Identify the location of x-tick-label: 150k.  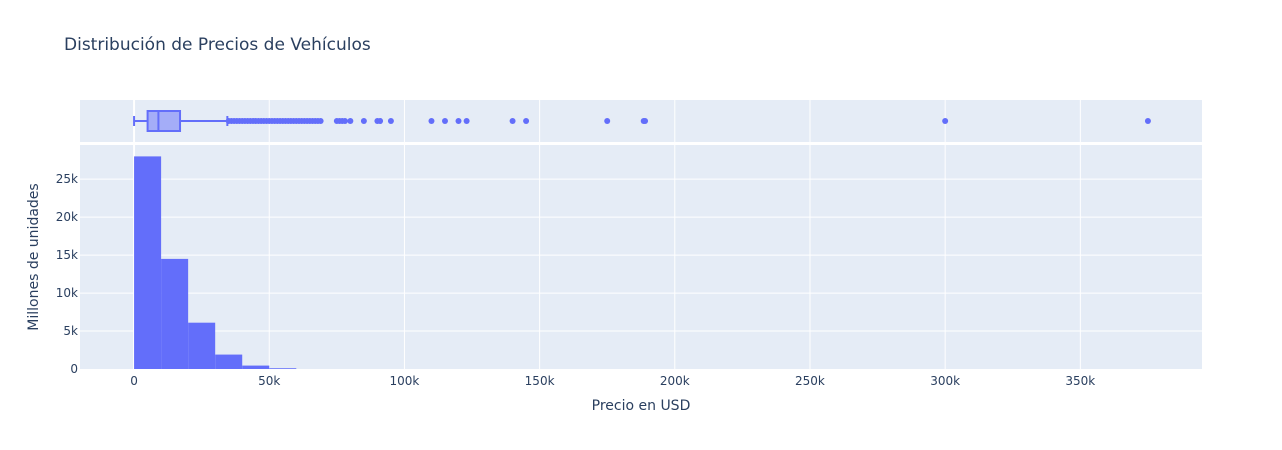
(540, 381).